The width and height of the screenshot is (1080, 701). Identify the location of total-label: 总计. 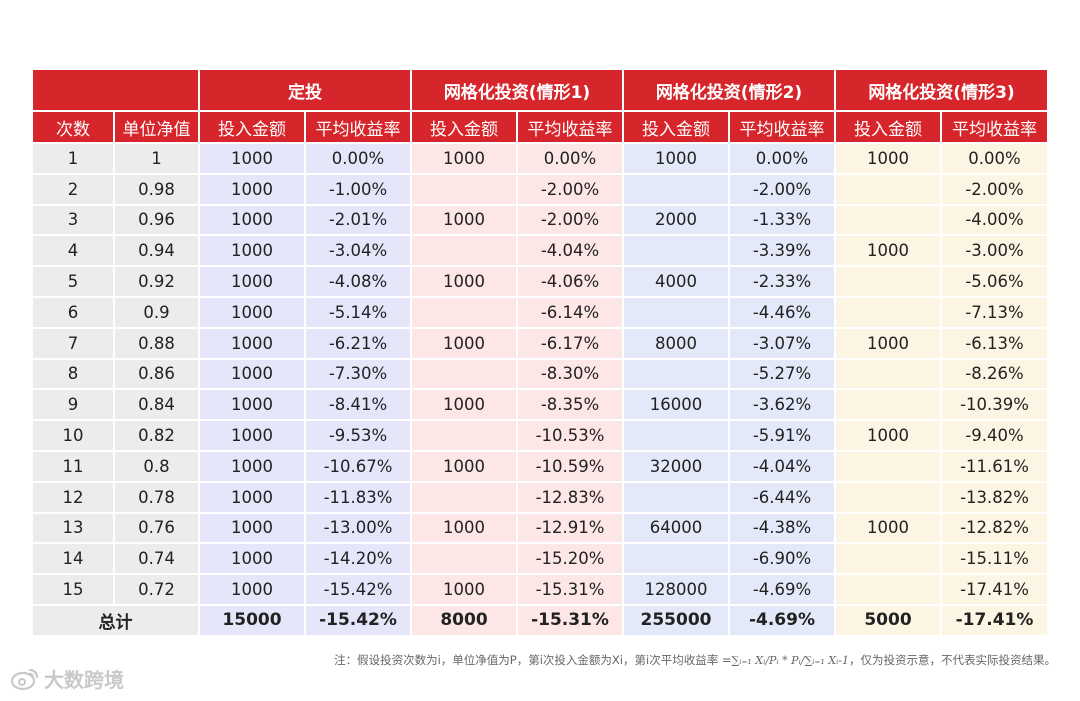
(115, 620).